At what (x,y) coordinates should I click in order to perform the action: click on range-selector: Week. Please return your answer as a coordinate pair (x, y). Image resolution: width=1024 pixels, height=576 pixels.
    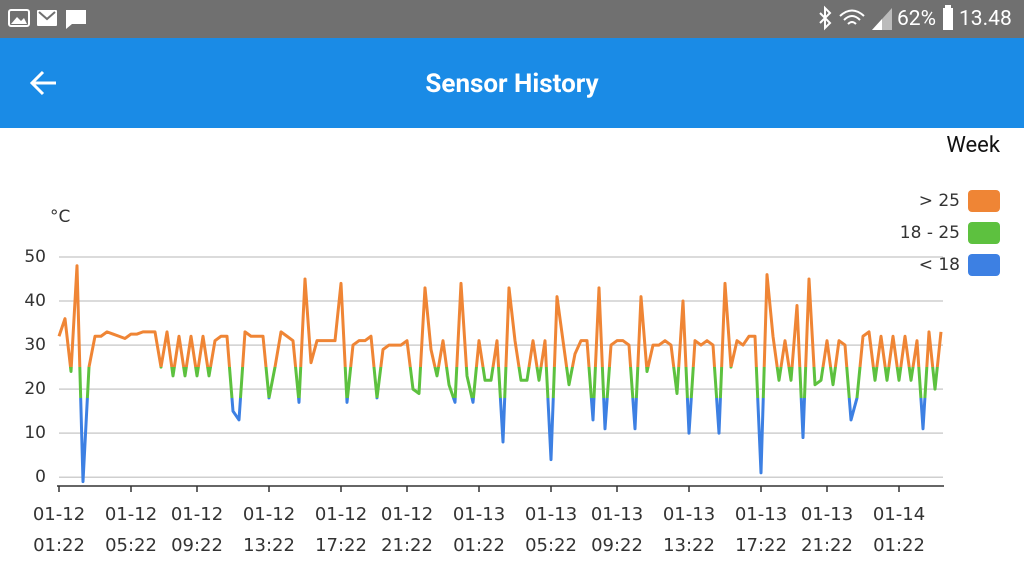
    Looking at the image, I should click on (973, 145).